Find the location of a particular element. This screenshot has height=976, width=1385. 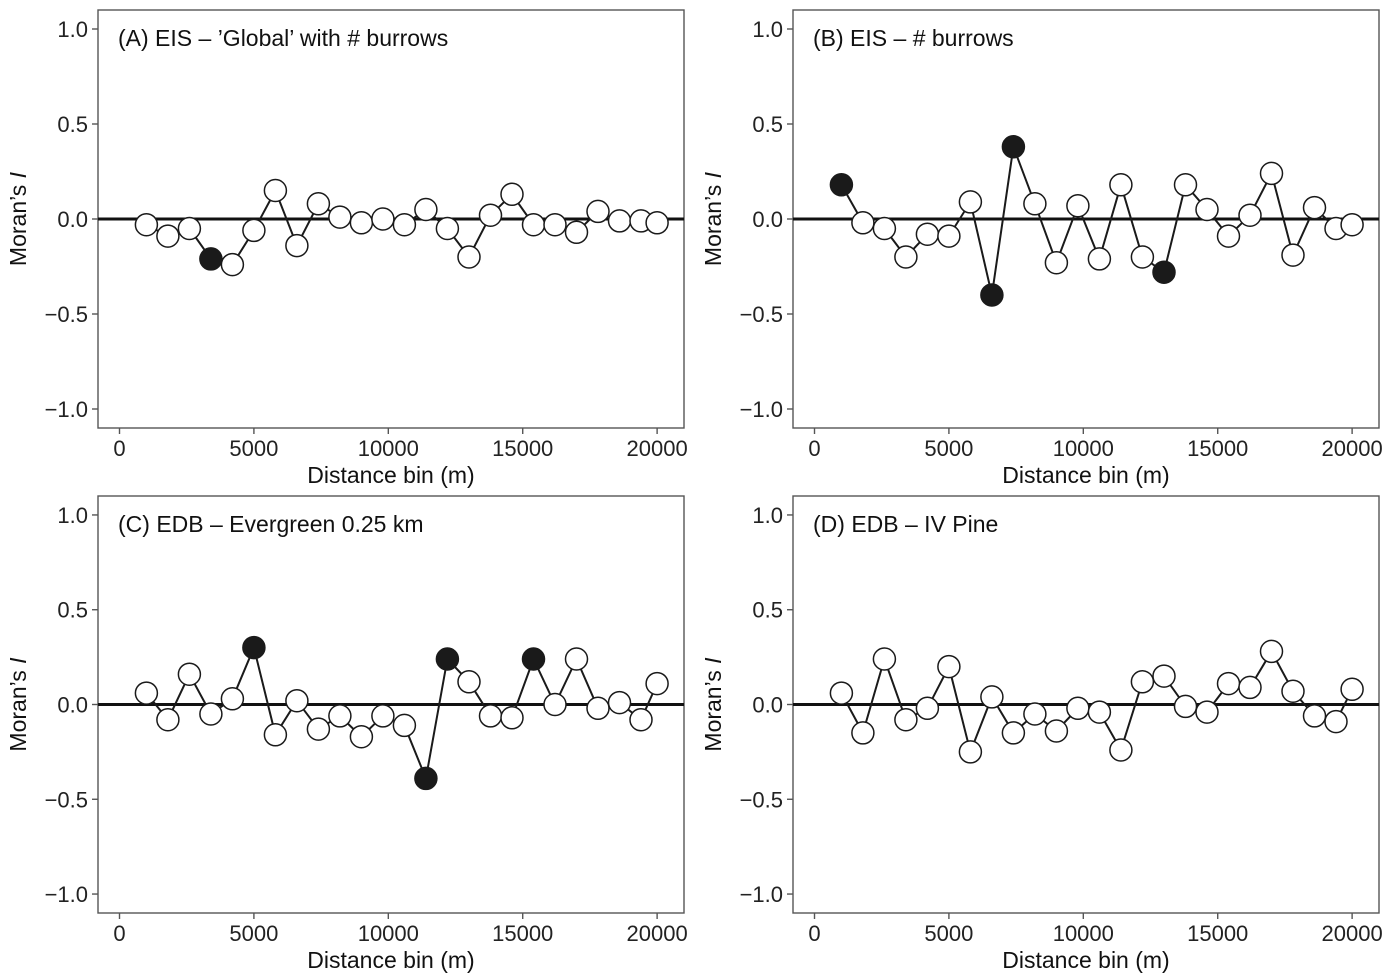

panel-title: (C) EDB – Evergreen 0.25 km is located at coordinates (271, 524).